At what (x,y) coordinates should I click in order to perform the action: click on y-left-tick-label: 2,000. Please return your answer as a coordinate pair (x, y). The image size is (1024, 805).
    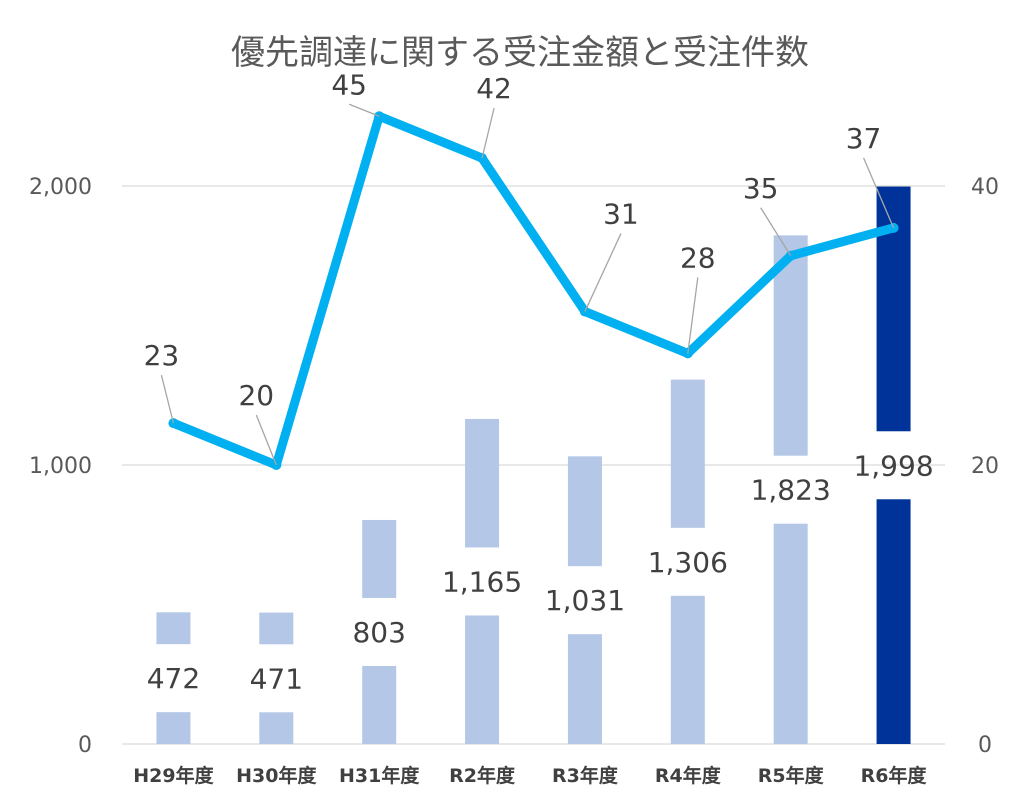
    Looking at the image, I should click on (60, 187).